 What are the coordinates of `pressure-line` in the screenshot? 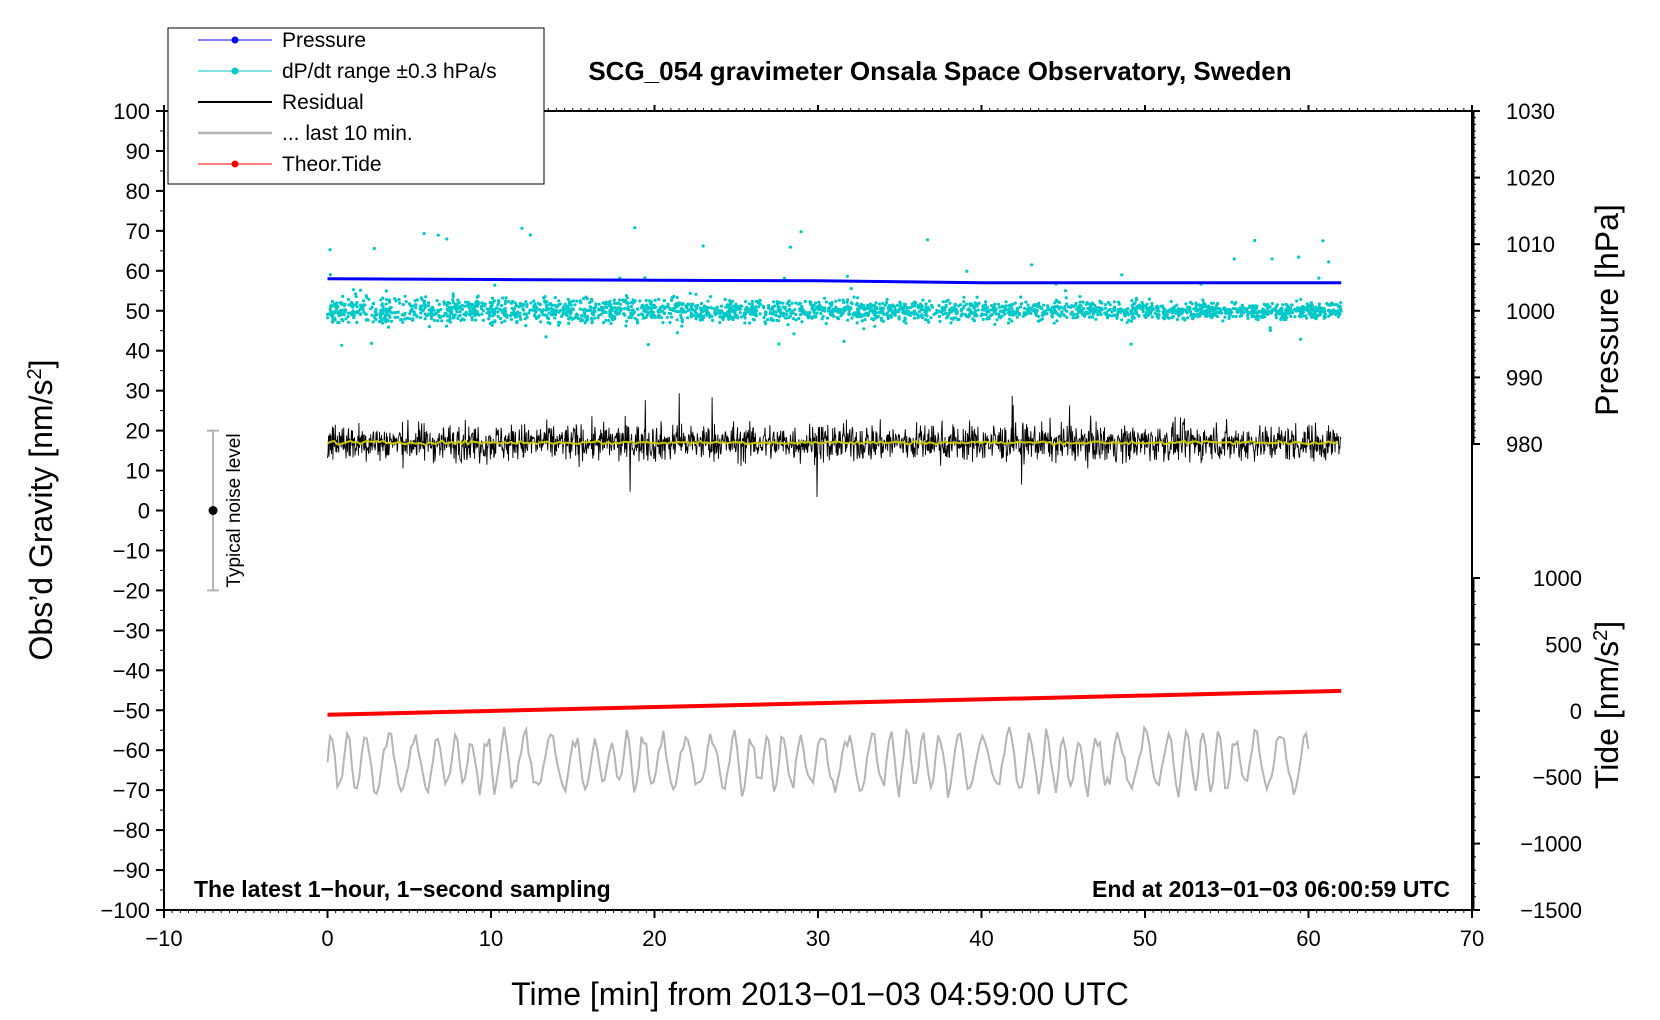 It's located at (834, 281).